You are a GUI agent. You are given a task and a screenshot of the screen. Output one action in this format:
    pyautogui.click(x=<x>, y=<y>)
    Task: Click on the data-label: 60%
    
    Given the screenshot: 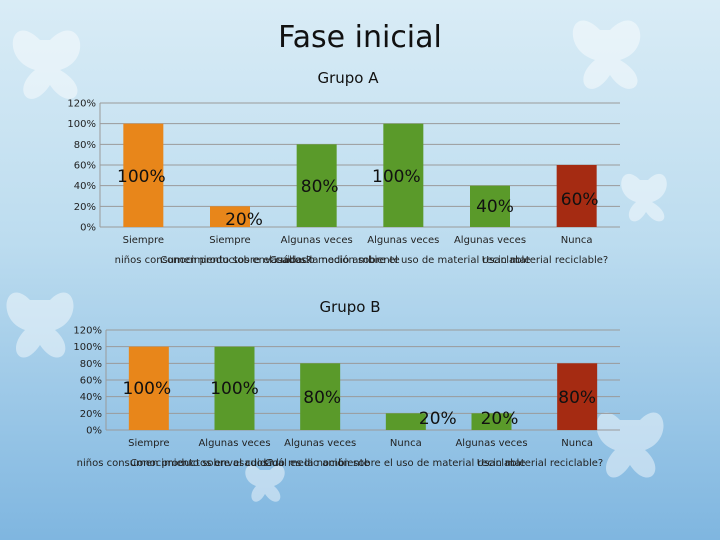 What is the action you would take?
    pyautogui.click(x=580, y=200)
    